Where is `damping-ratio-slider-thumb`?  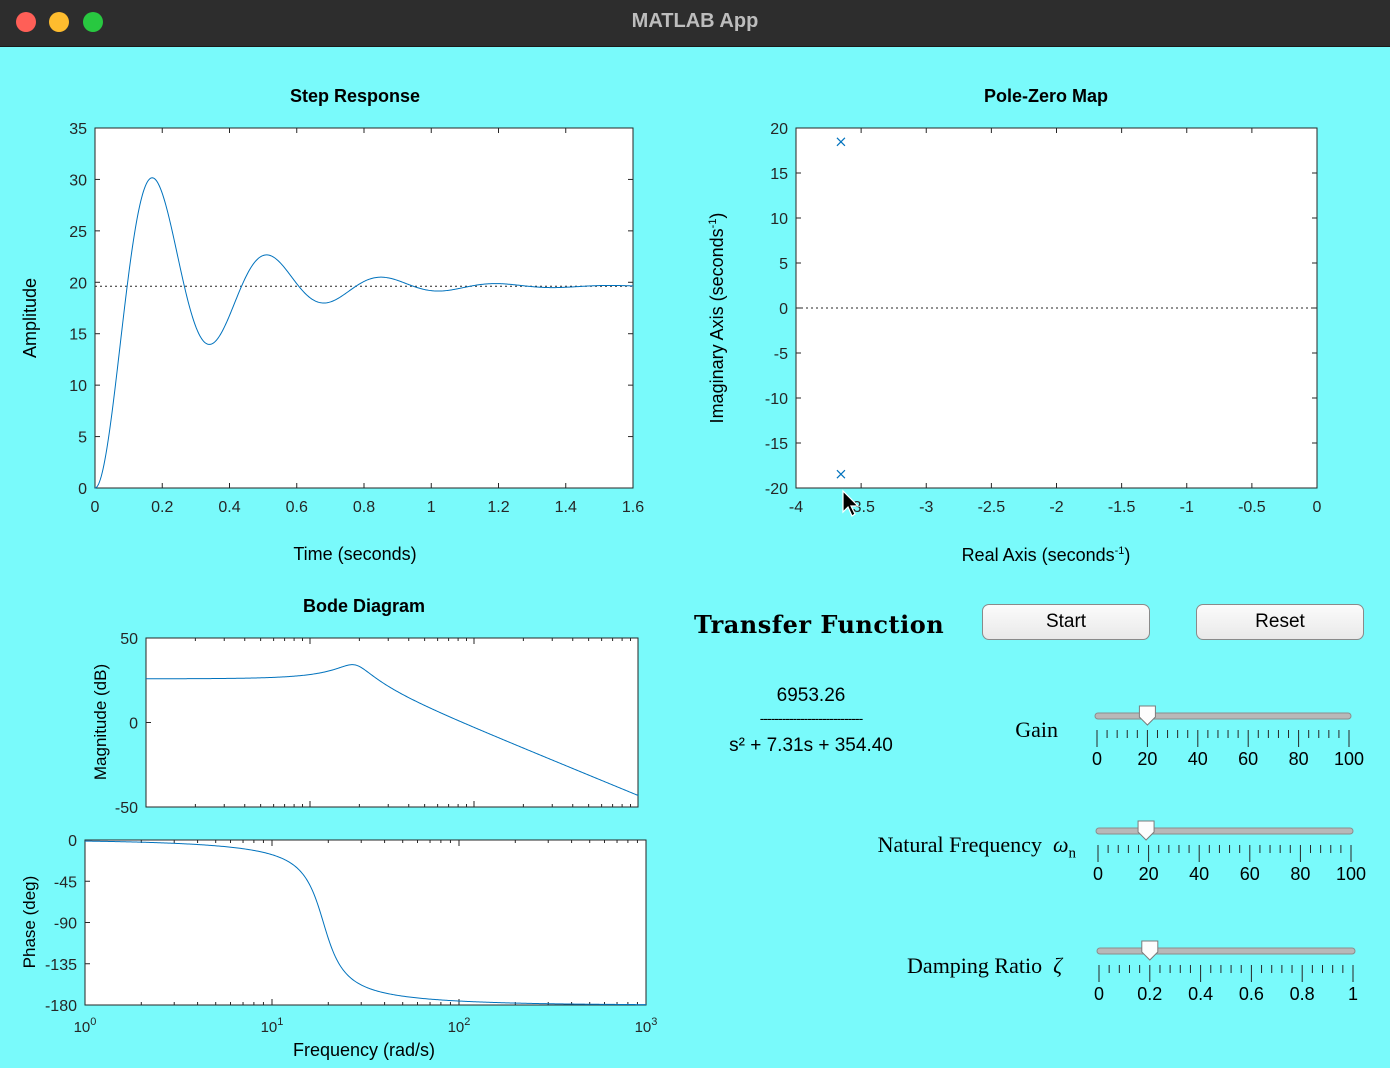 damping-ratio-slider-thumb is located at coordinates (1150, 950).